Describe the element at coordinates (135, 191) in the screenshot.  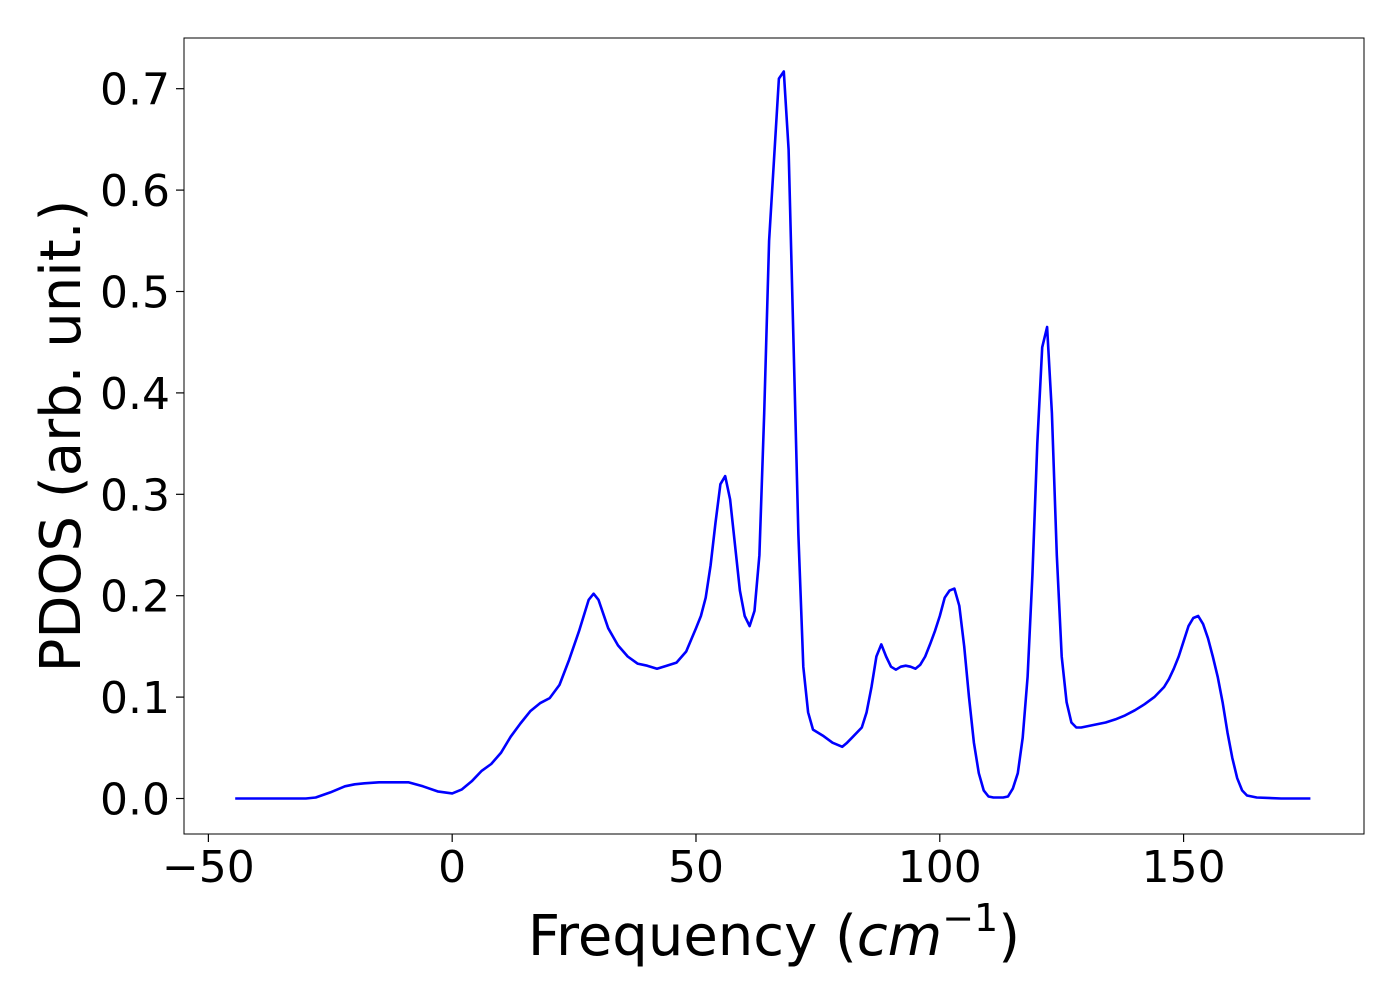
I see `y-tick-label: 0.6` at that location.